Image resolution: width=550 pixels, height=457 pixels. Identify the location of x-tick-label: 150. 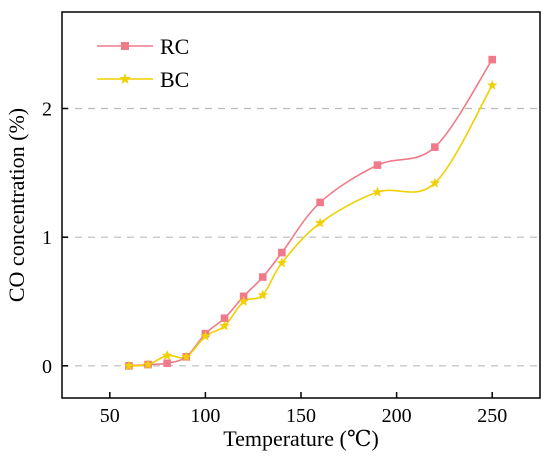
(301, 416).